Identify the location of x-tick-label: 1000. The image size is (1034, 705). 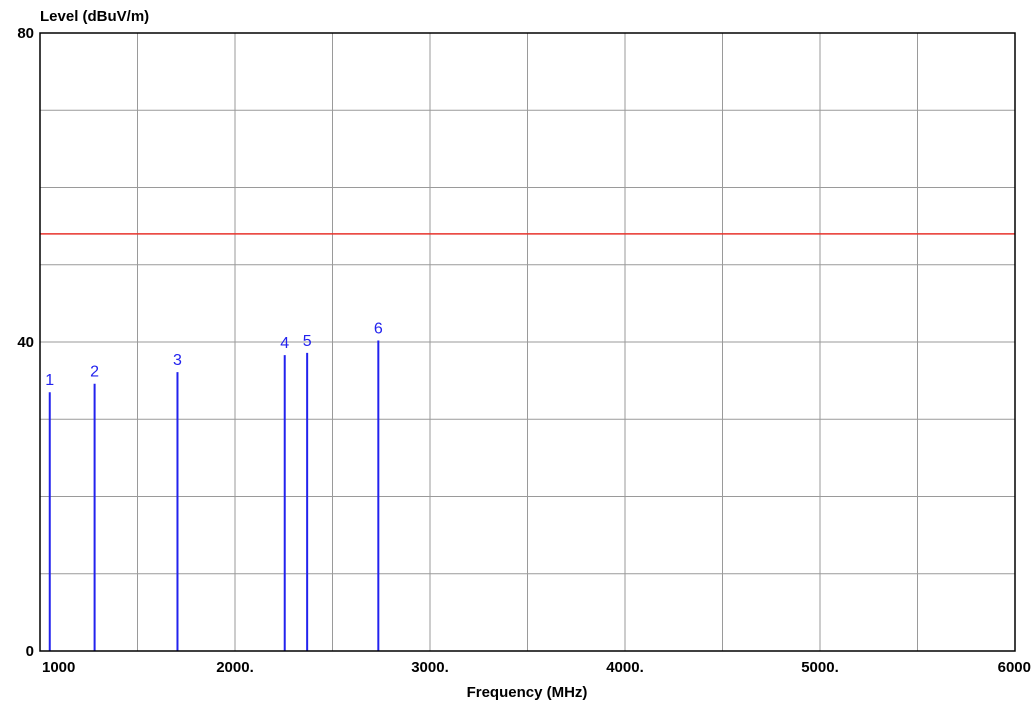
(58, 667).